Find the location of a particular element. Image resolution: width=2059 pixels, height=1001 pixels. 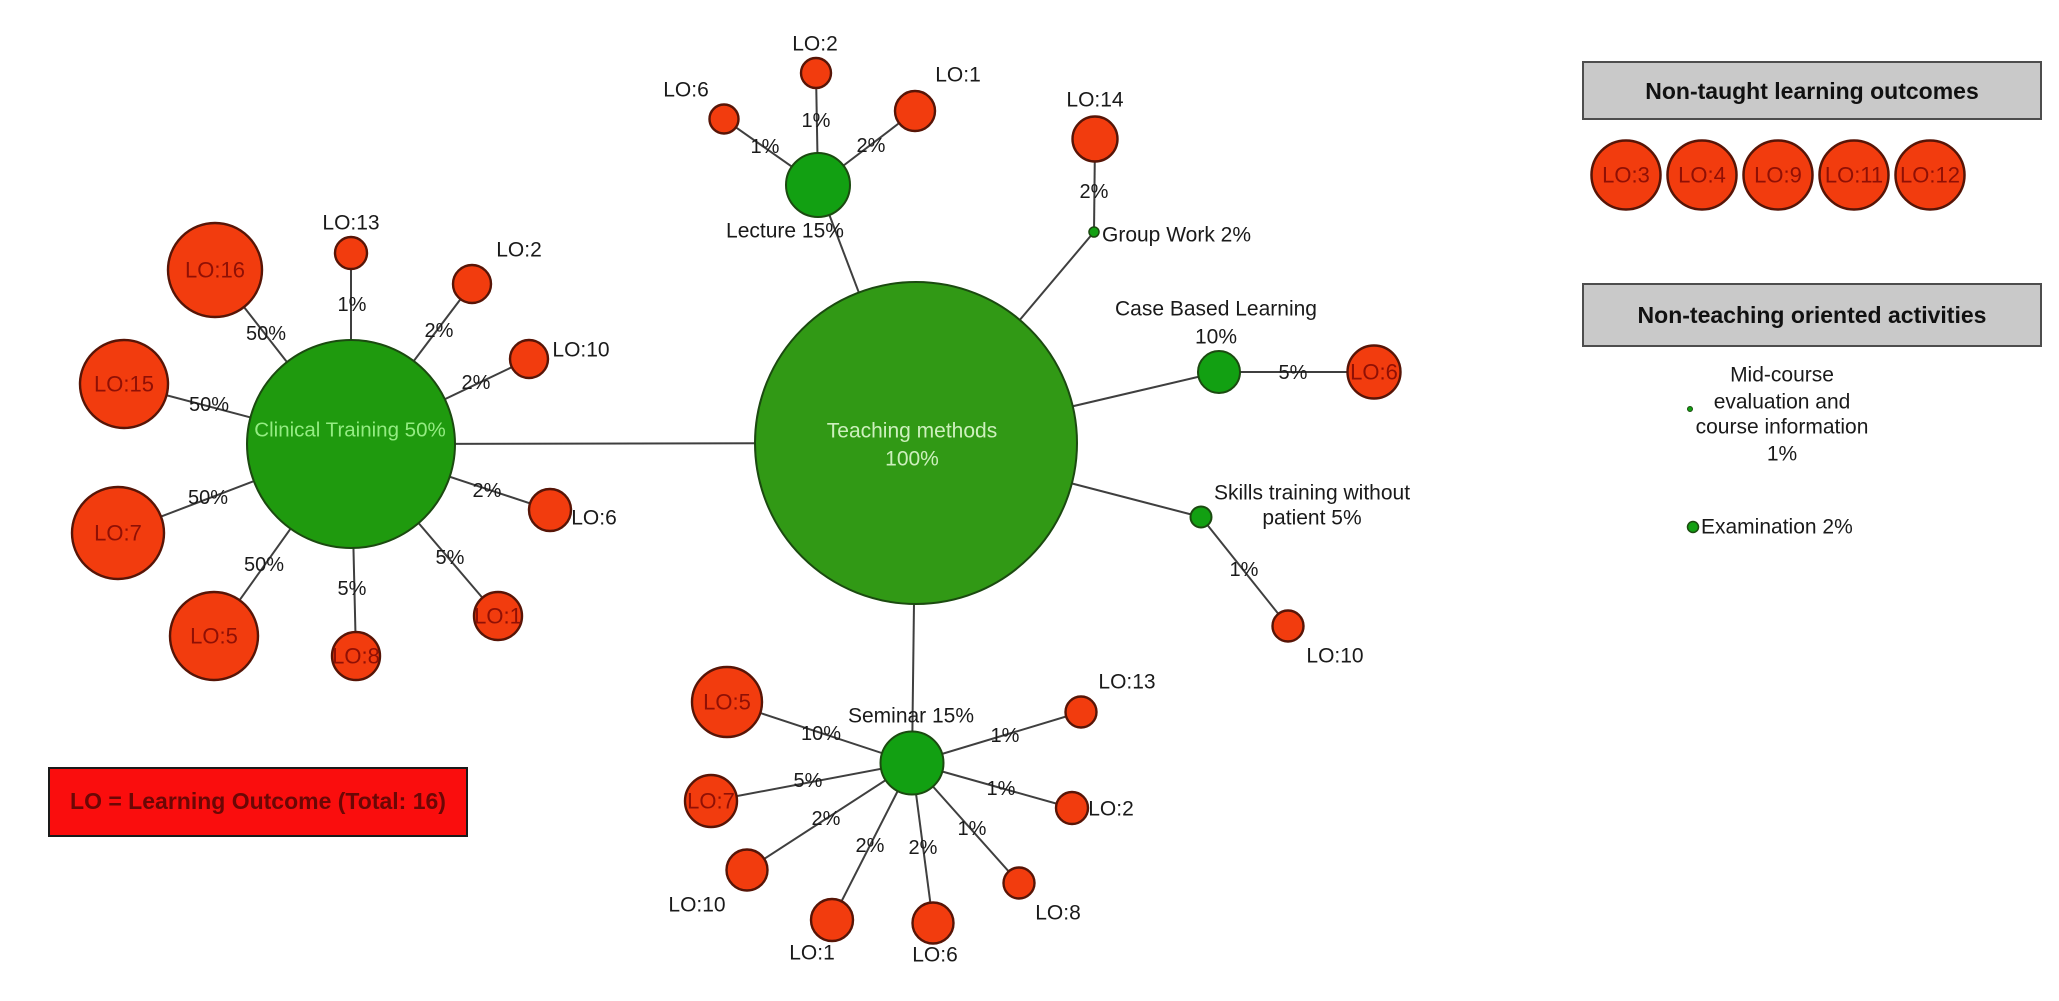

svg-text: Seminar 15% is located at coordinates (911, 716).